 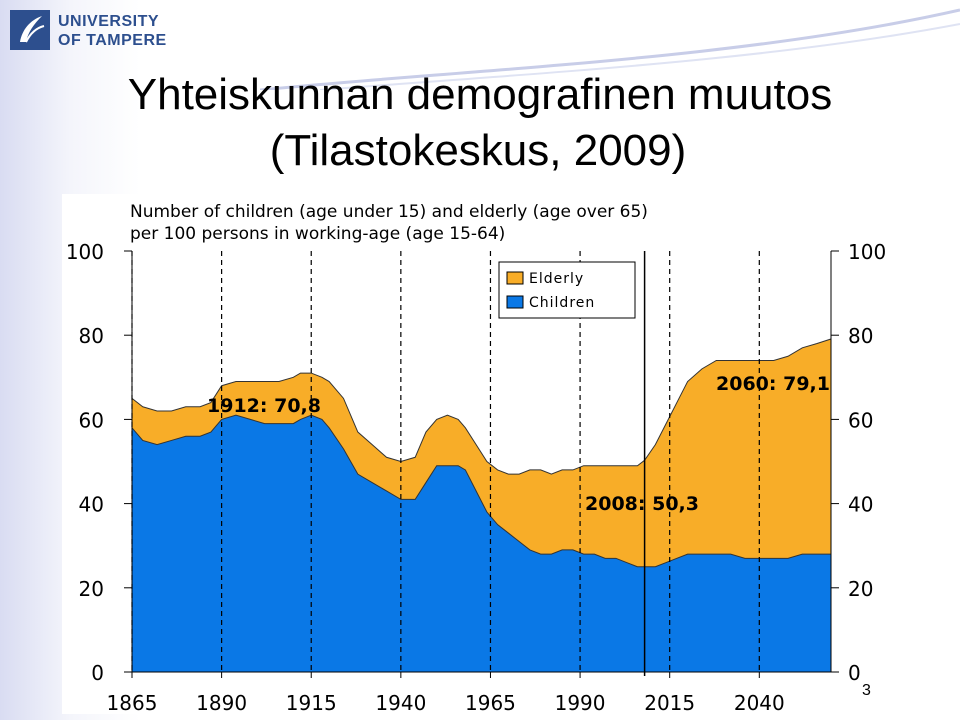 I want to click on y-tick-label-right: 100, so click(x=867, y=252).